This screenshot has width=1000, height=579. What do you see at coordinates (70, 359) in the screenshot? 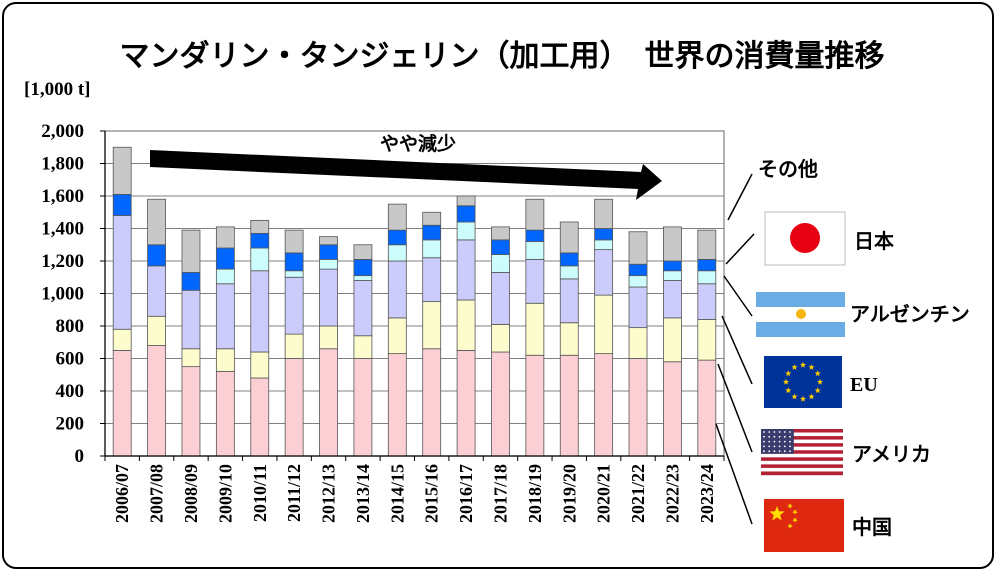
I see `y-tick-label: 600` at bounding box center [70, 359].